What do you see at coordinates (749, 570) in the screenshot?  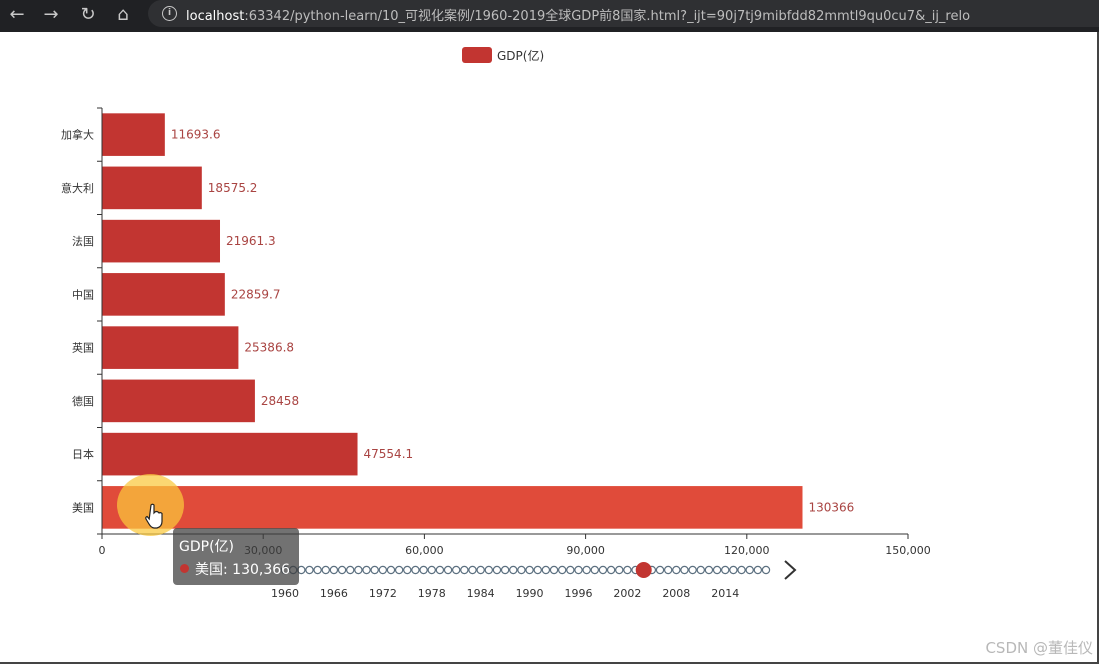 I see `timeline-point-2017` at bounding box center [749, 570].